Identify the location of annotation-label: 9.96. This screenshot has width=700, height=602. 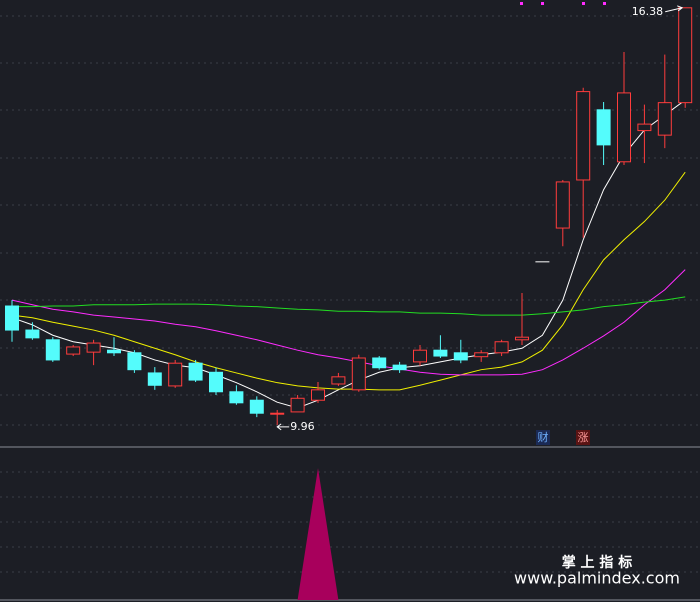
(302, 426).